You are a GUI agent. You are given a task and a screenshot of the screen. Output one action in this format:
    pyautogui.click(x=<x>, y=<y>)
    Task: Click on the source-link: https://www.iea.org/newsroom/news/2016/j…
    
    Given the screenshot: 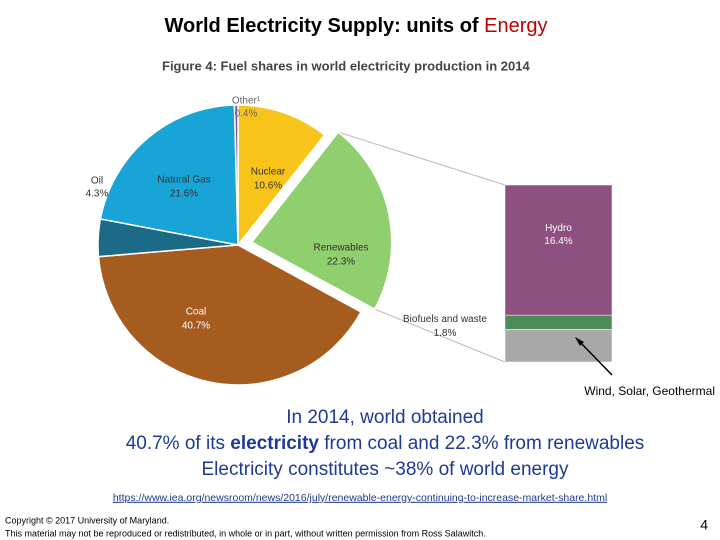 What is the action you would take?
    pyautogui.click(x=360, y=498)
    